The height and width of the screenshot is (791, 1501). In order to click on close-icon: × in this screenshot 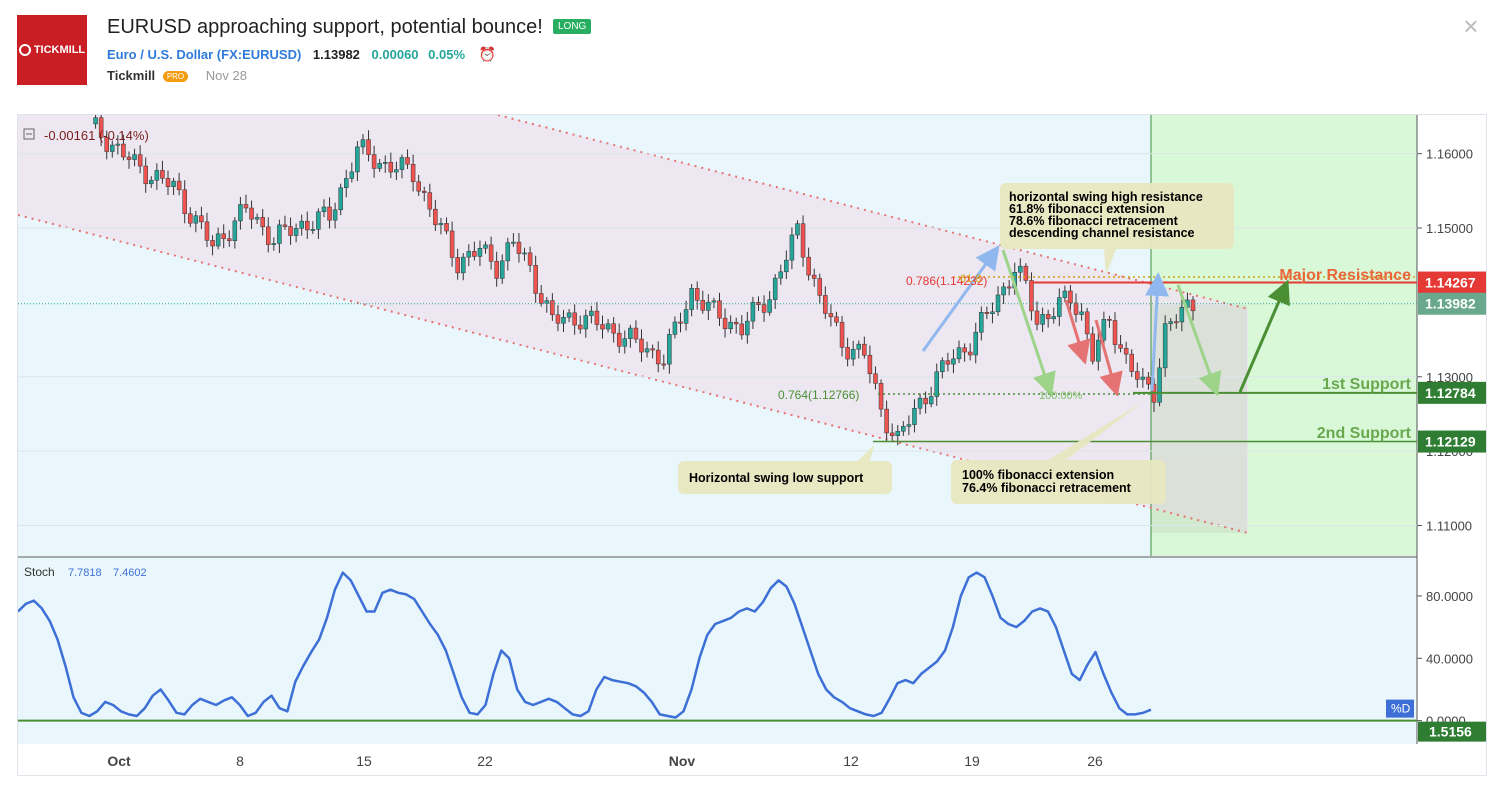, I will do `click(1471, 26)`.